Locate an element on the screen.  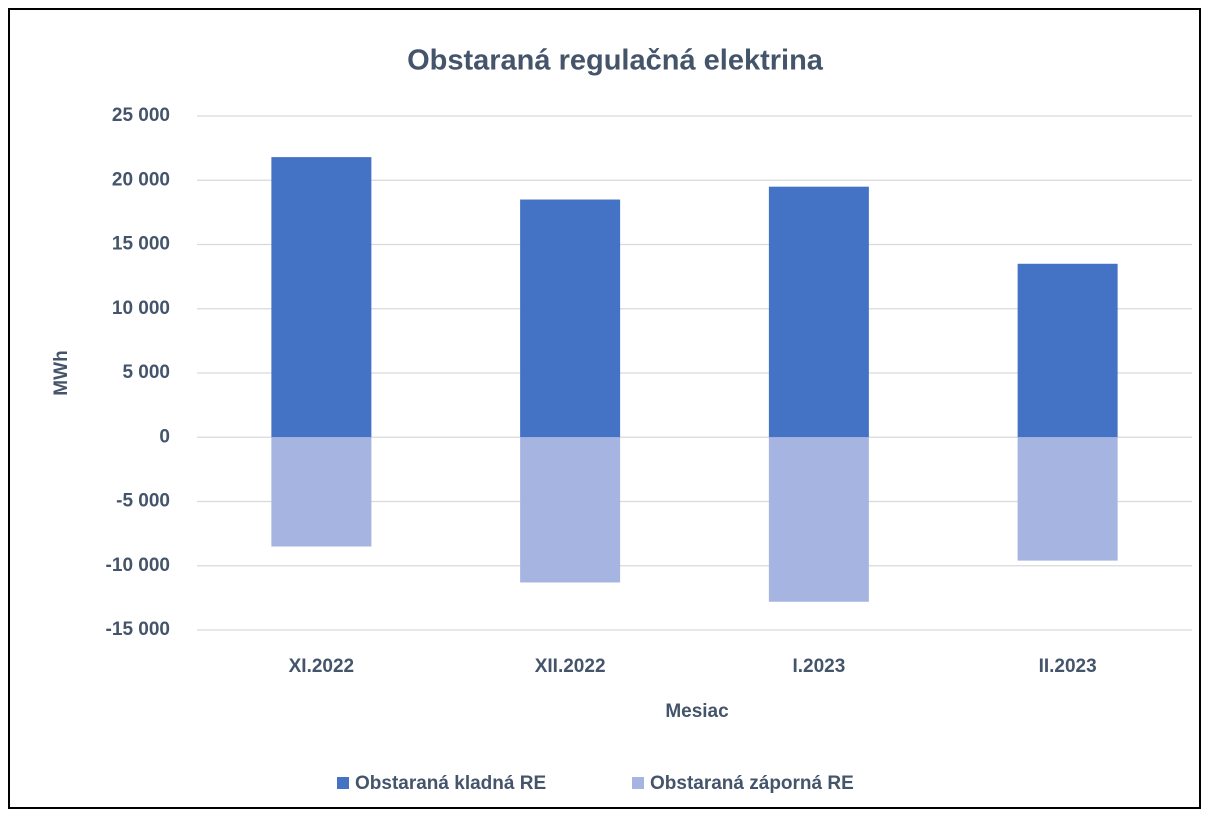
chart-title: Obstaraná regulačná elektrina is located at coordinates (615, 61).